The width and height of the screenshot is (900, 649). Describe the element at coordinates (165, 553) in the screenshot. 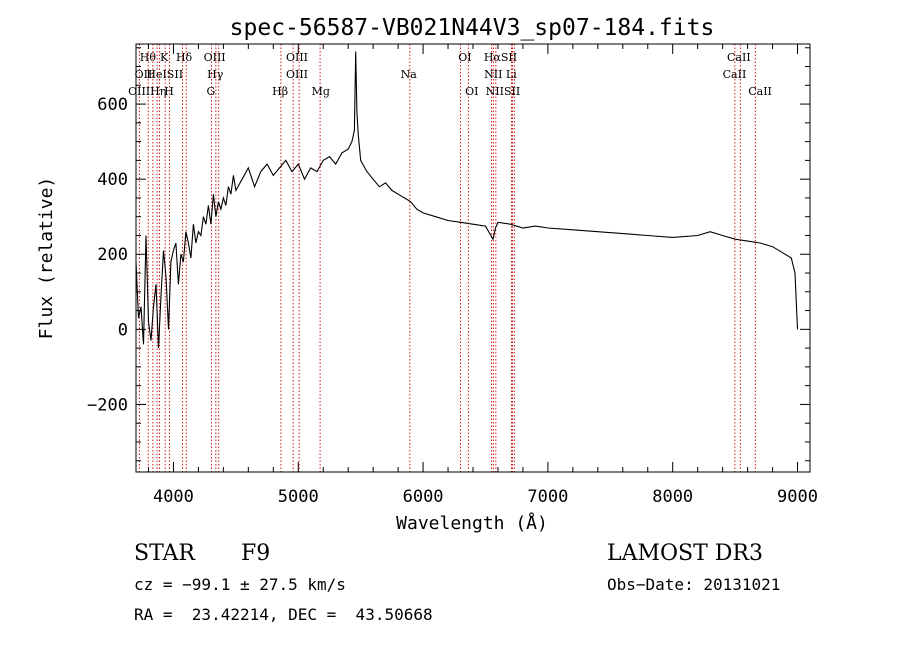

I see `object-class: STAR` at that location.